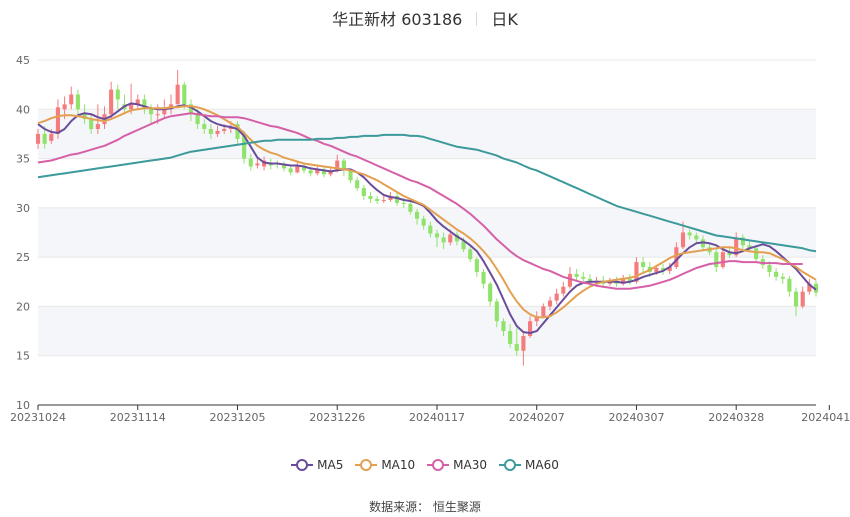 The width and height of the screenshot is (850, 517). I want to click on stock-name: 华正新材 603186, so click(397, 19).